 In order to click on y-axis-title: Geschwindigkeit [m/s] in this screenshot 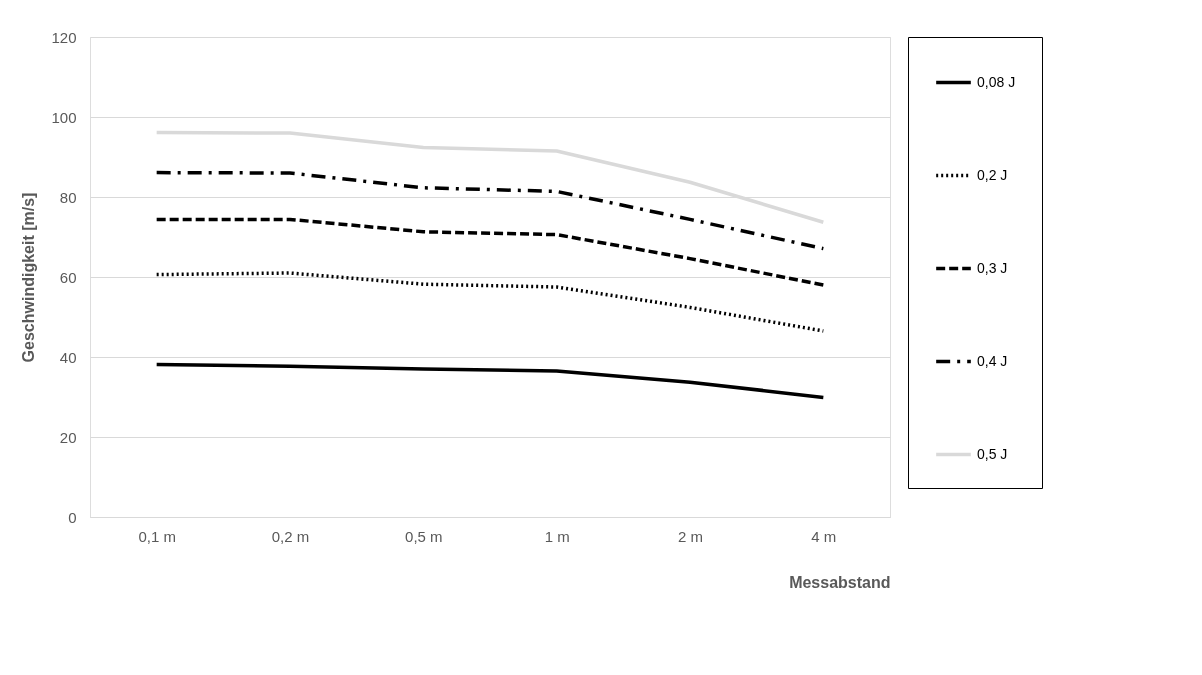, I will do `click(29, 277)`.